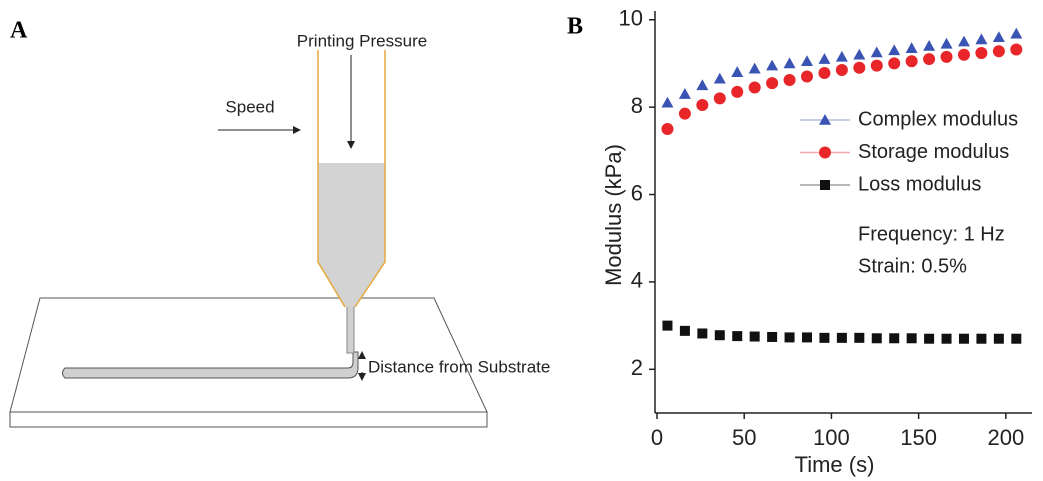  What do you see at coordinates (362, 40) in the screenshot?
I see `pressure-label: Printing Pressure` at bounding box center [362, 40].